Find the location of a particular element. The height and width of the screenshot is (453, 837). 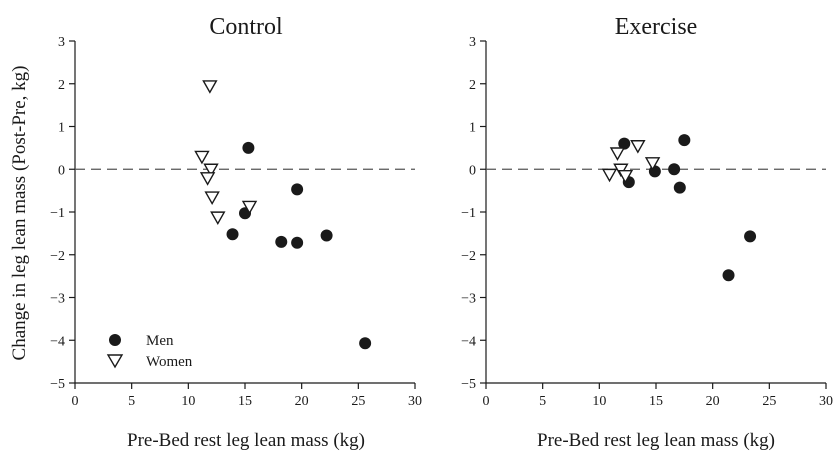

legend-label-women: Women is located at coordinates (169, 362).